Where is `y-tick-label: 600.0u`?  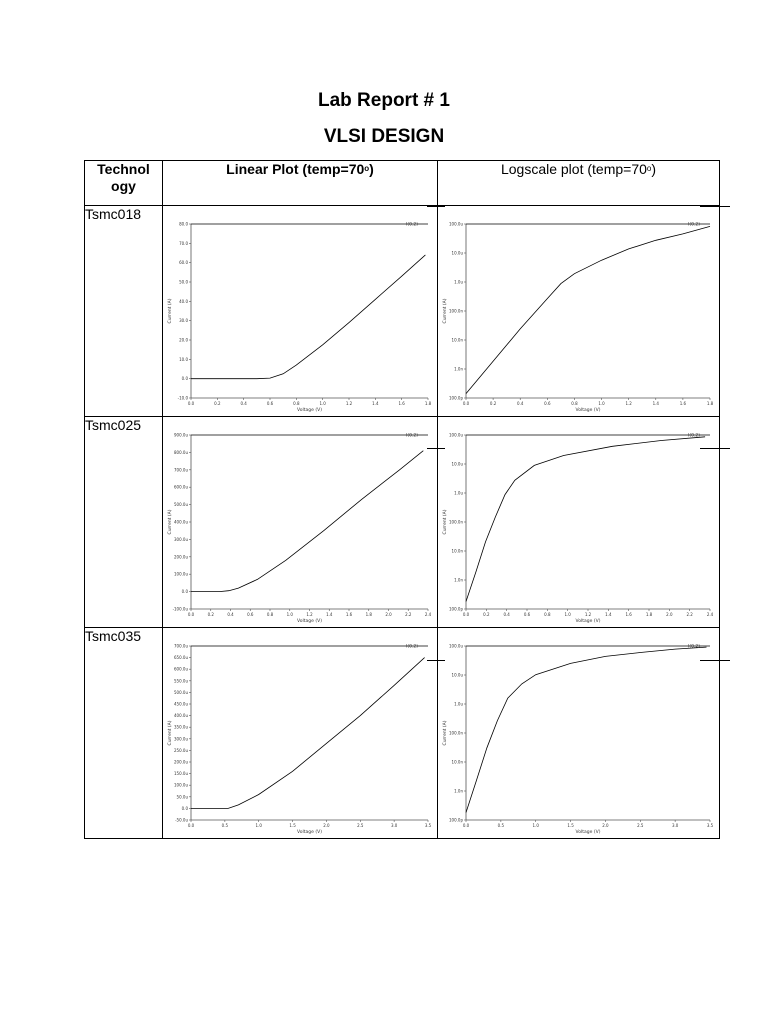 y-tick-label: 600.0u is located at coordinates (181, 669).